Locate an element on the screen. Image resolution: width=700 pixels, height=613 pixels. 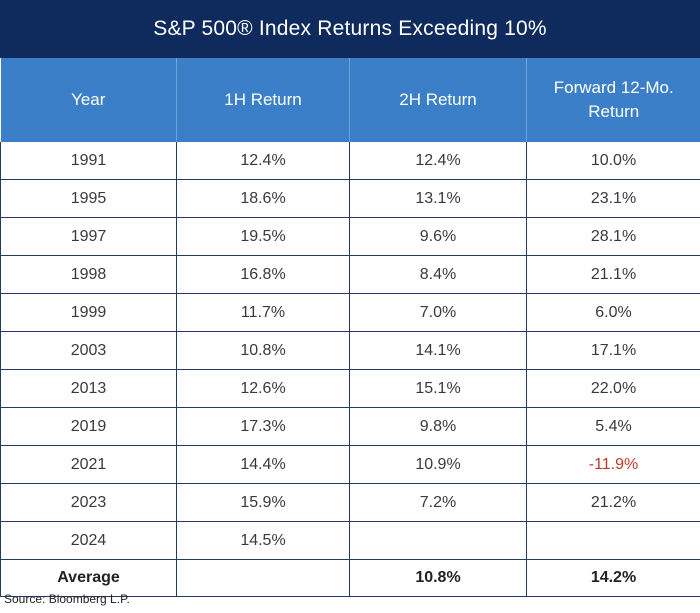
table-row: 1995 18.6% 13.1% 23.1% is located at coordinates (350, 198).